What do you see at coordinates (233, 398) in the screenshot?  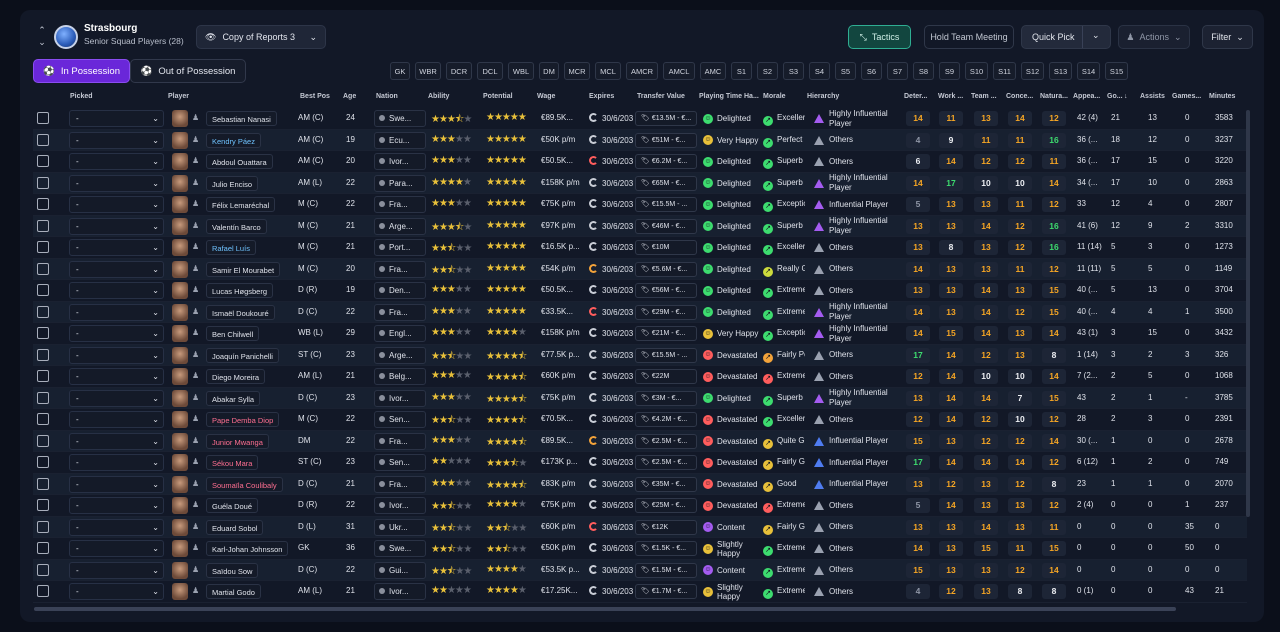 I see `player-name: Abakar Sylla` at bounding box center [233, 398].